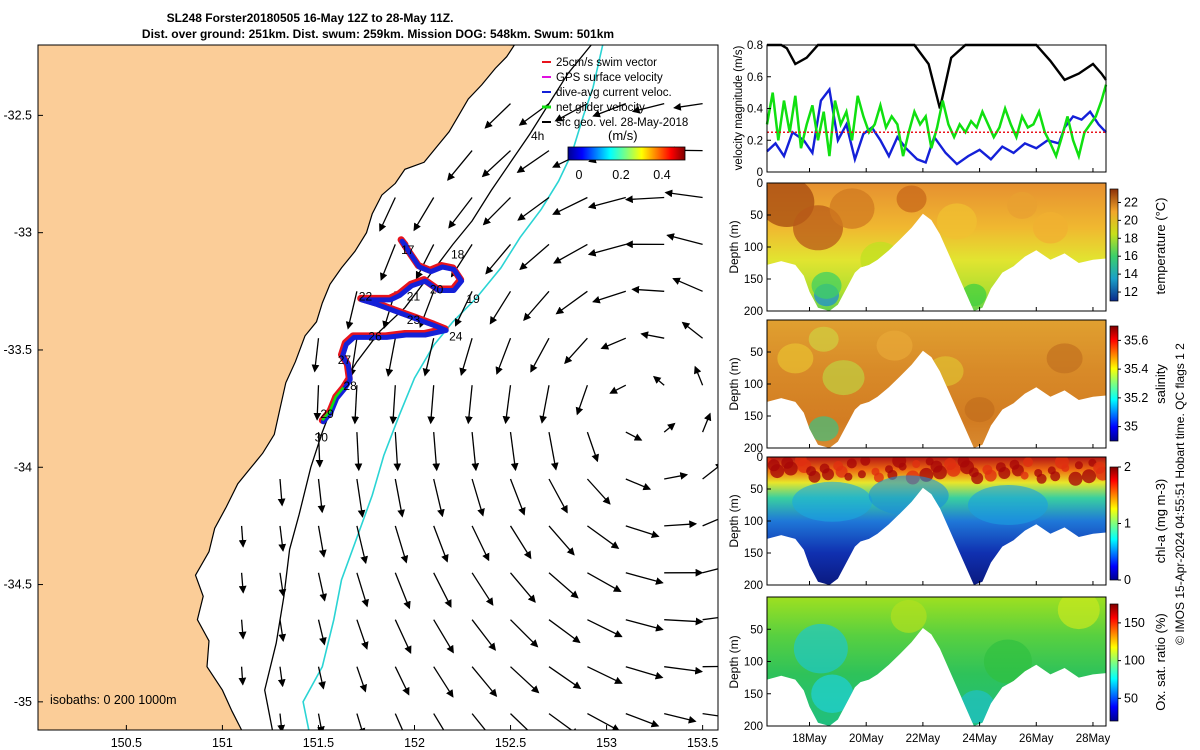 This screenshot has width=1200, height=750. Describe the element at coordinates (734, 383) in the screenshot. I see `salinity-y-label: Depth (m)` at that location.